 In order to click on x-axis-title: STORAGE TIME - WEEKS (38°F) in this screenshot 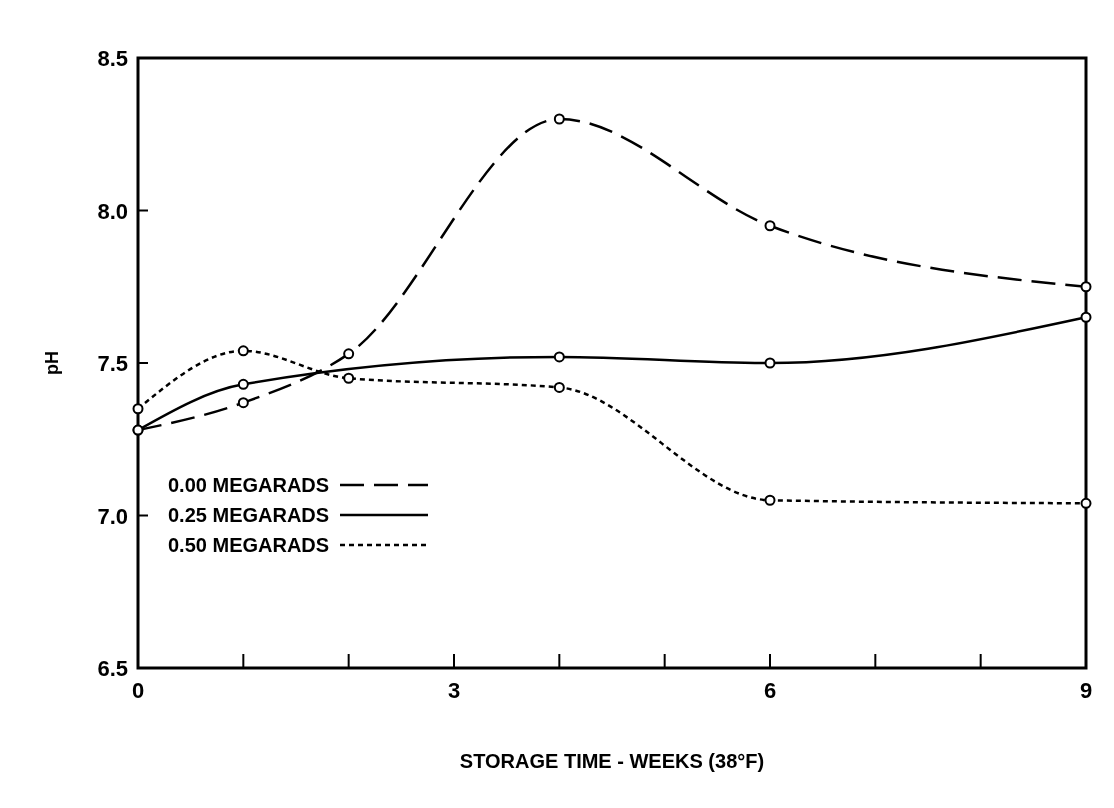, I will do `click(612, 761)`.